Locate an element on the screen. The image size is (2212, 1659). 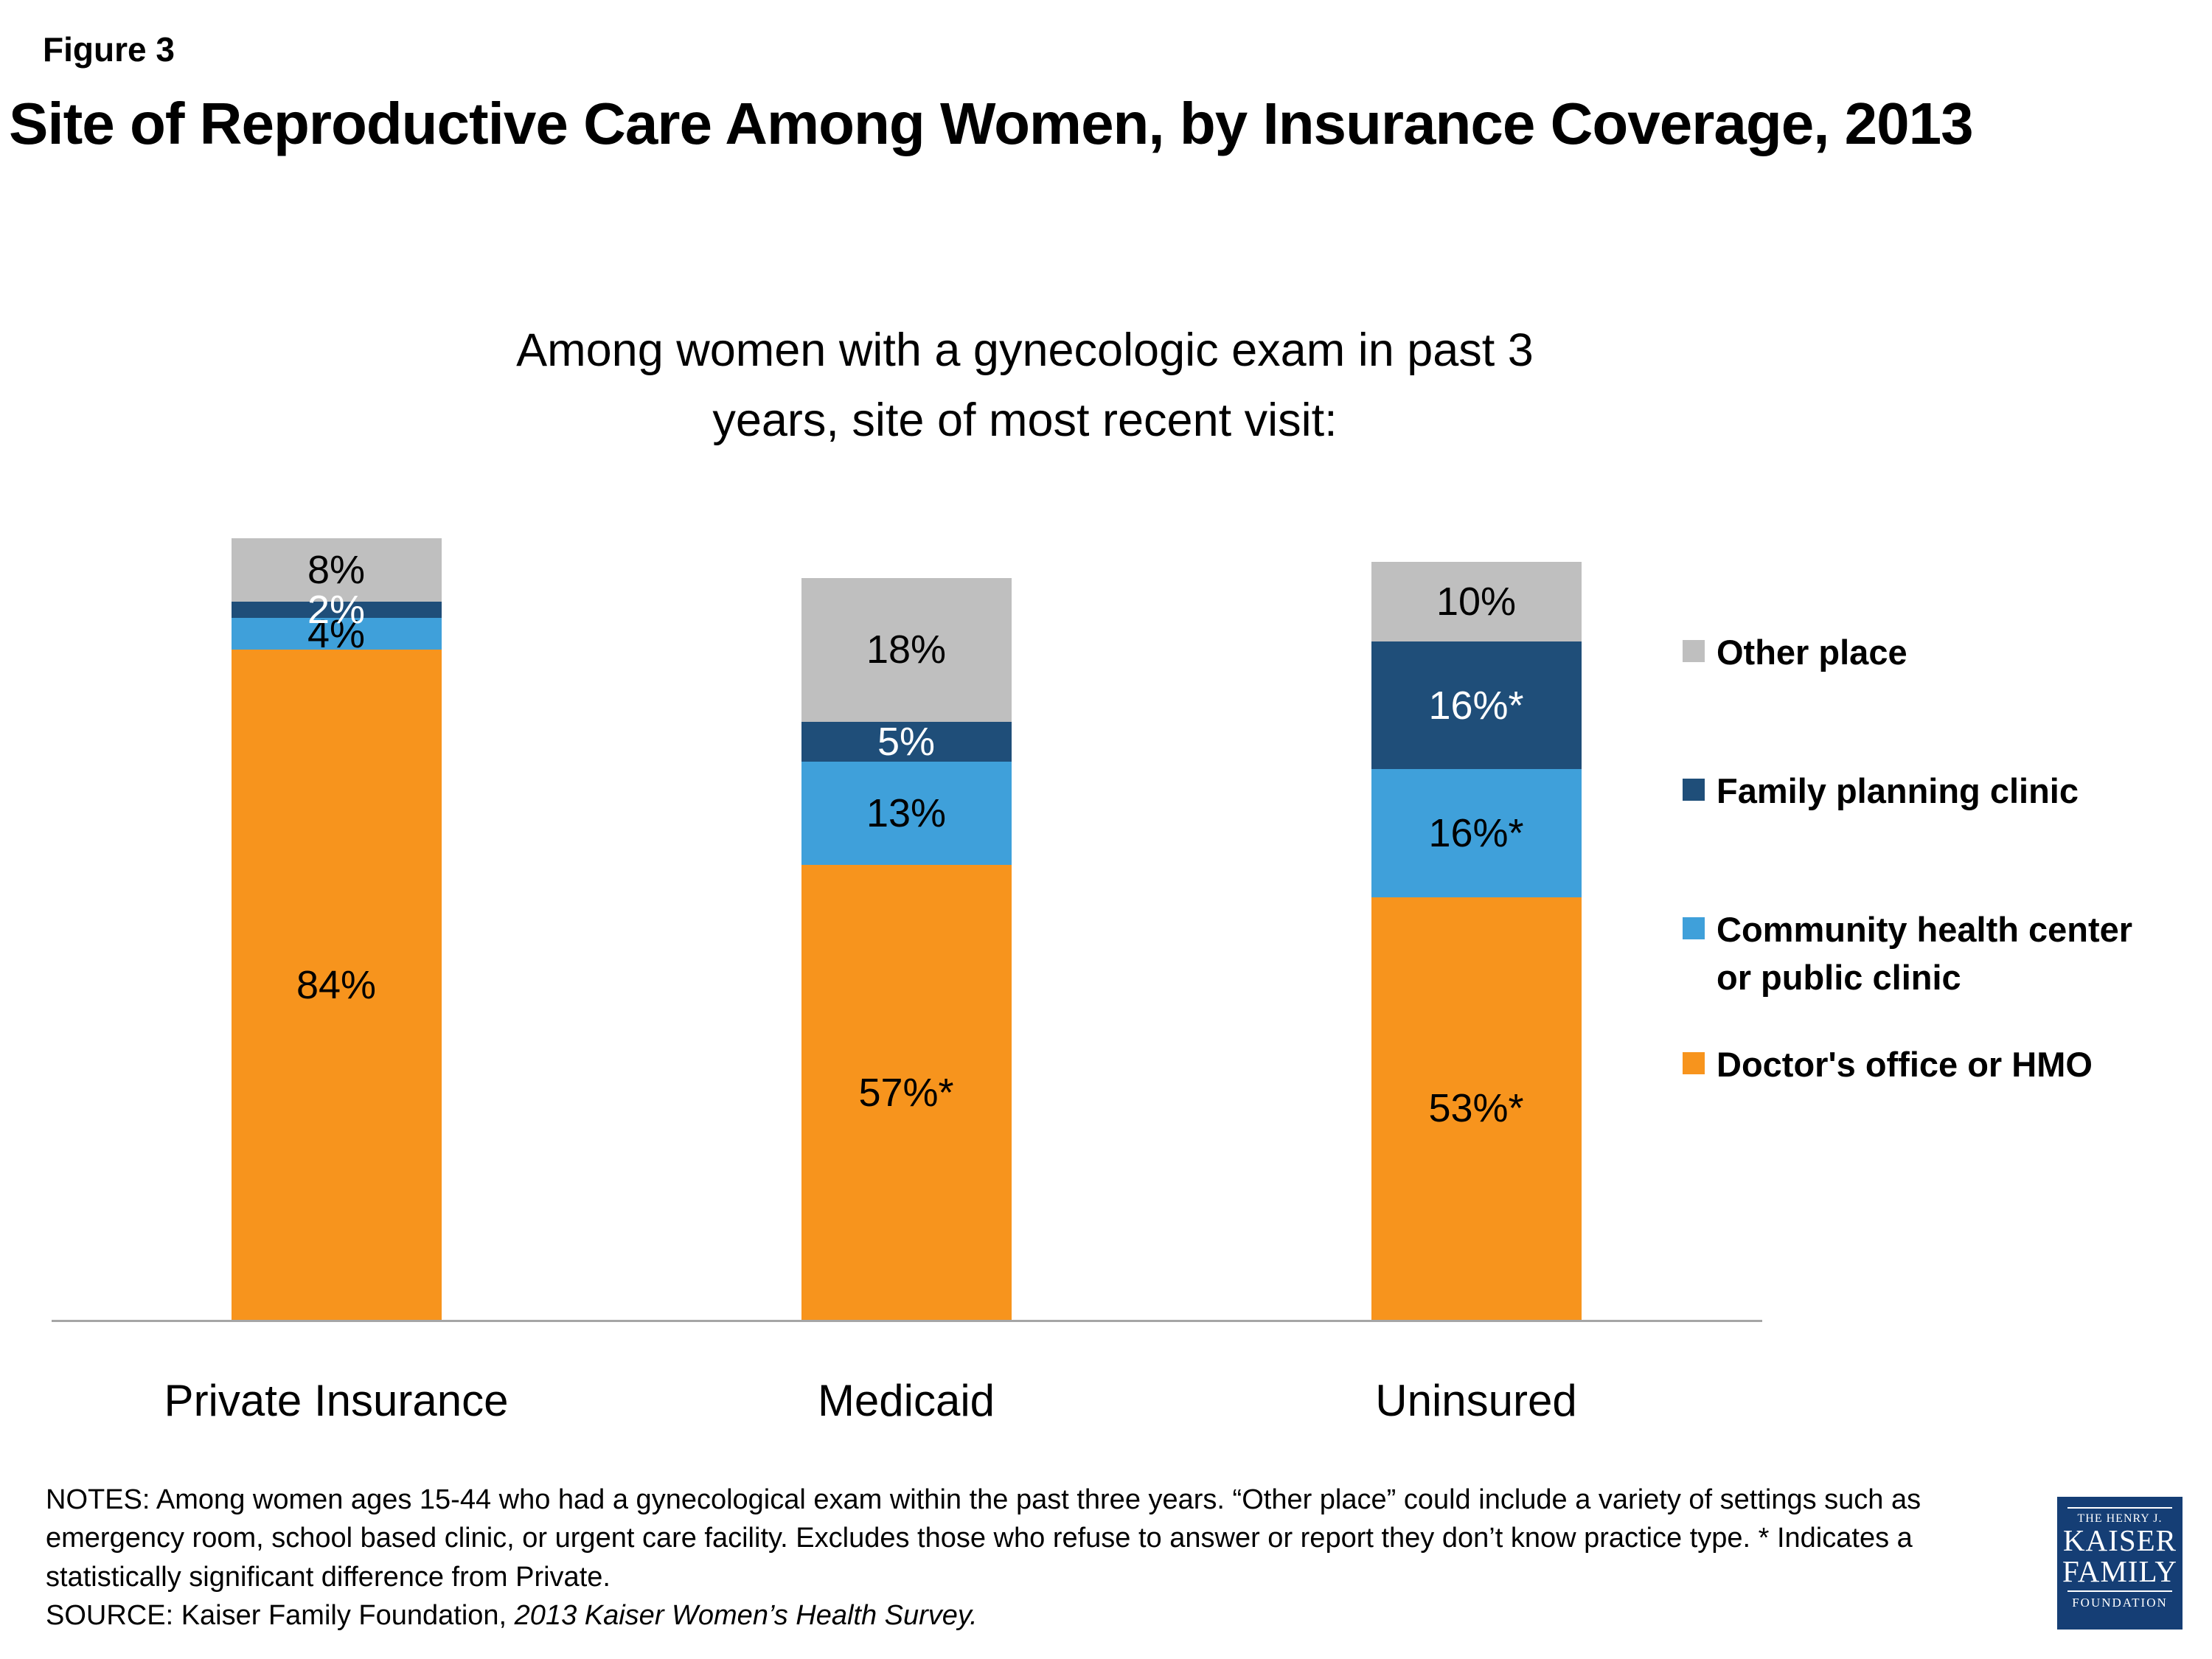
bar-value-label-doctors-office-private-insurance: 84% is located at coordinates (336, 984).